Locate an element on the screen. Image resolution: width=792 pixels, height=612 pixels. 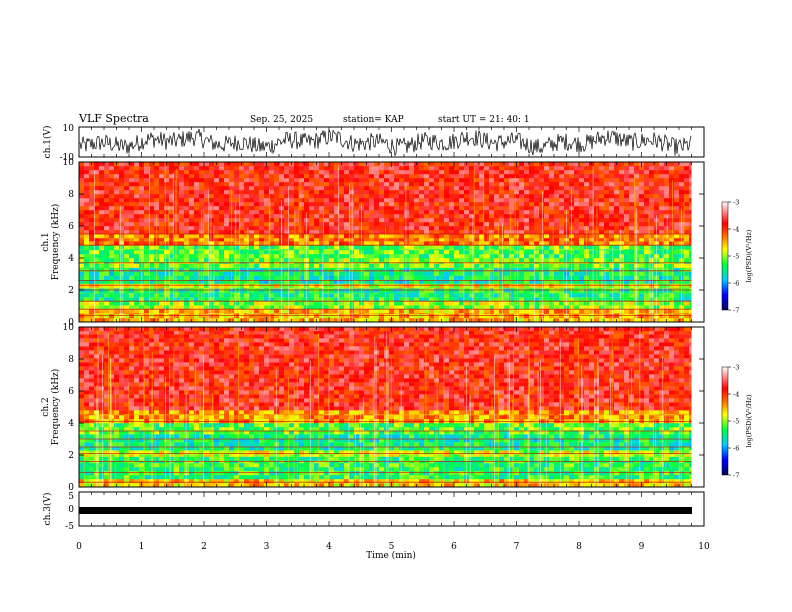
colorbar-ch1-label: log(PSD)(V²/Hz) is located at coordinates (749, 255).